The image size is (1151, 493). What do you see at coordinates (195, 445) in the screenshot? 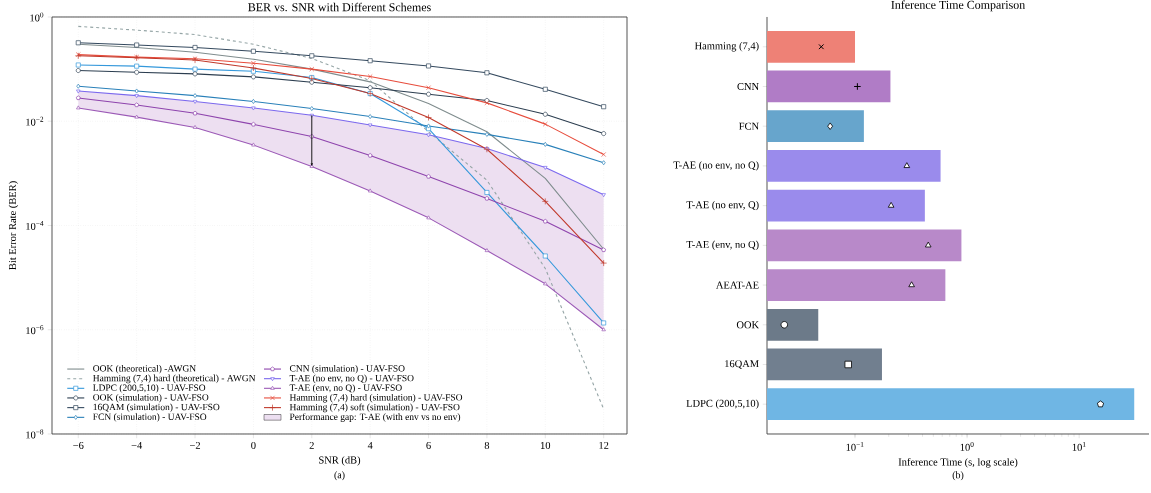
I see `x-tick-label: −2` at bounding box center [195, 445].